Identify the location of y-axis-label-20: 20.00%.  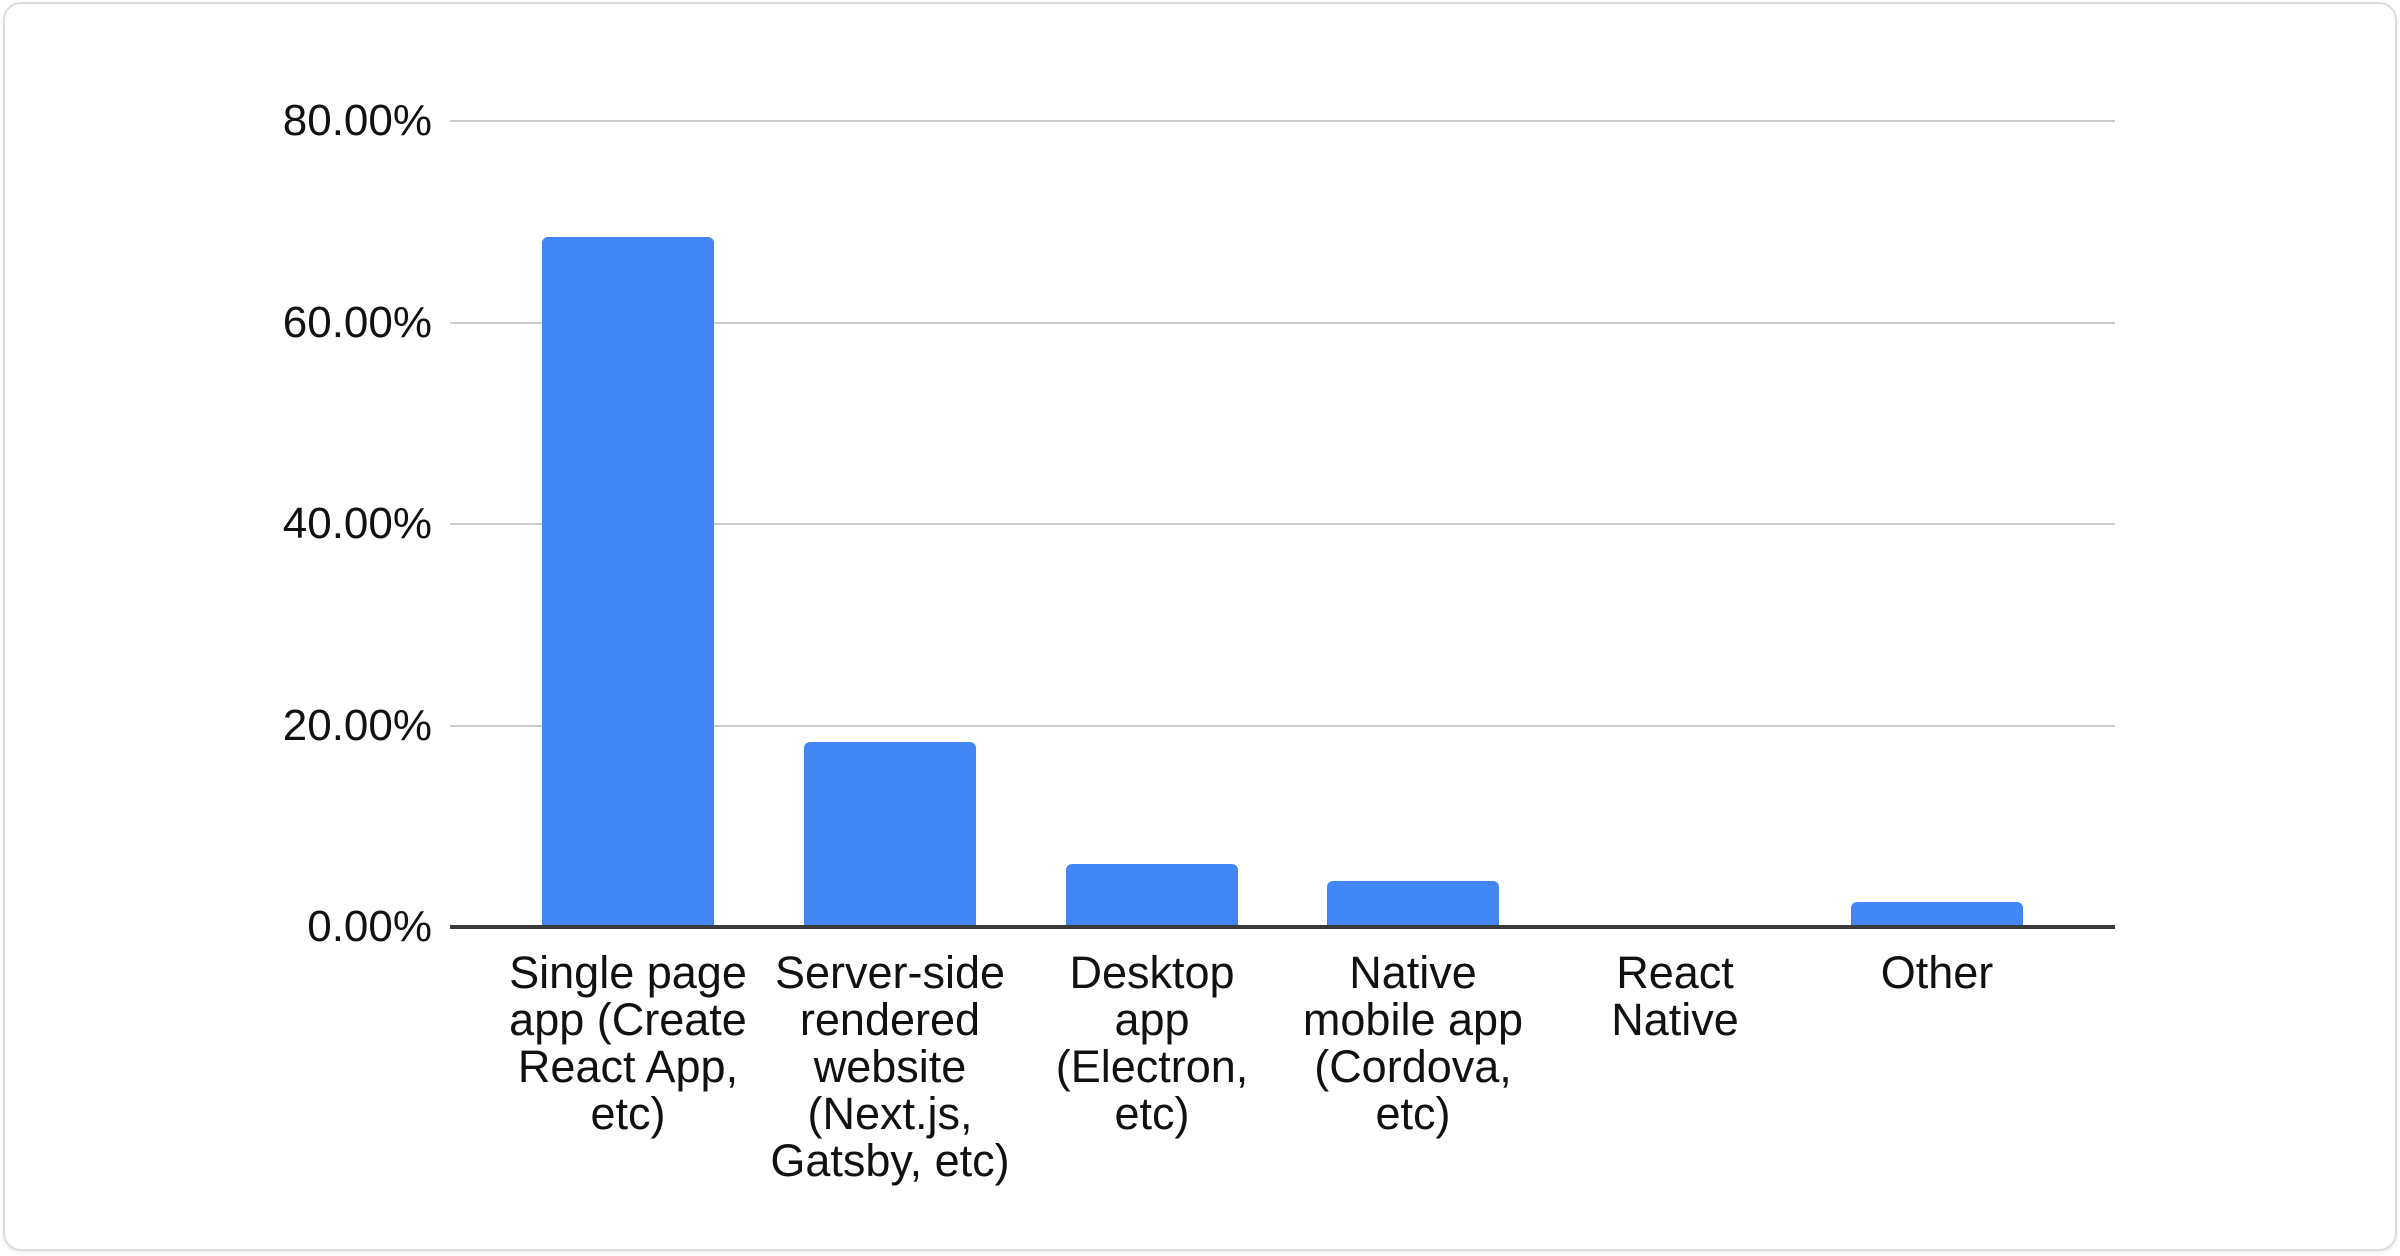
(357, 725).